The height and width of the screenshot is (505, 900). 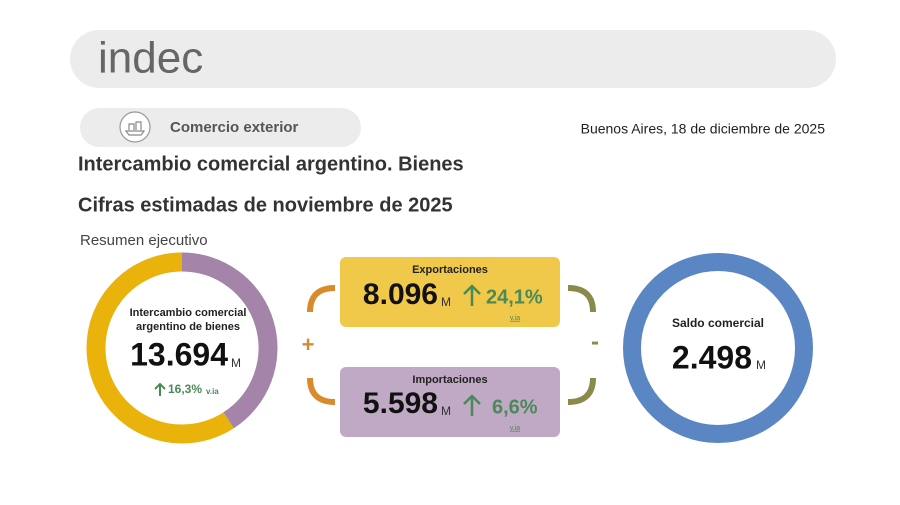 What do you see at coordinates (308, 344) in the screenshot?
I see `plus-sign: +` at bounding box center [308, 344].